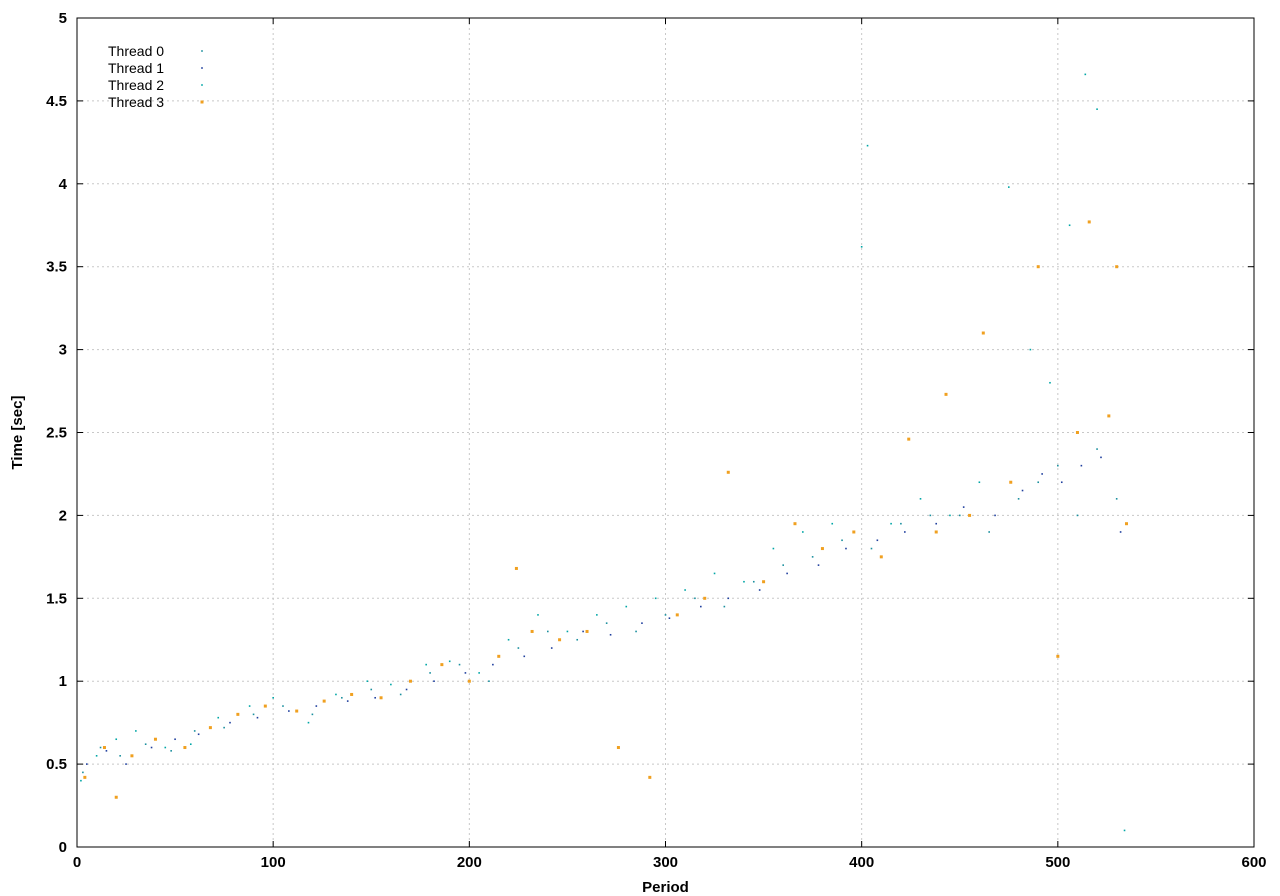 Image resolution: width=1280 pixels, height=896 pixels. What do you see at coordinates (77, 862) in the screenshot?
I see `x-tick-label: 0` at bounding box center [77, 862].